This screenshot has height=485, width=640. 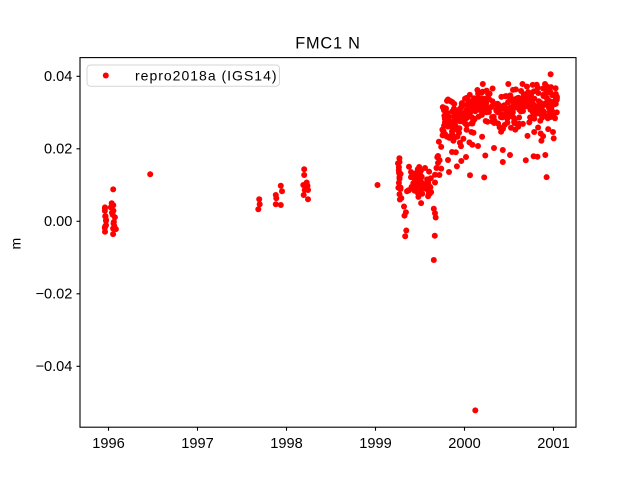 What do you see at coordinates (58, 150) in the screenshot?
I see `svg-text: 0.02` at bounding box center [58, 150].